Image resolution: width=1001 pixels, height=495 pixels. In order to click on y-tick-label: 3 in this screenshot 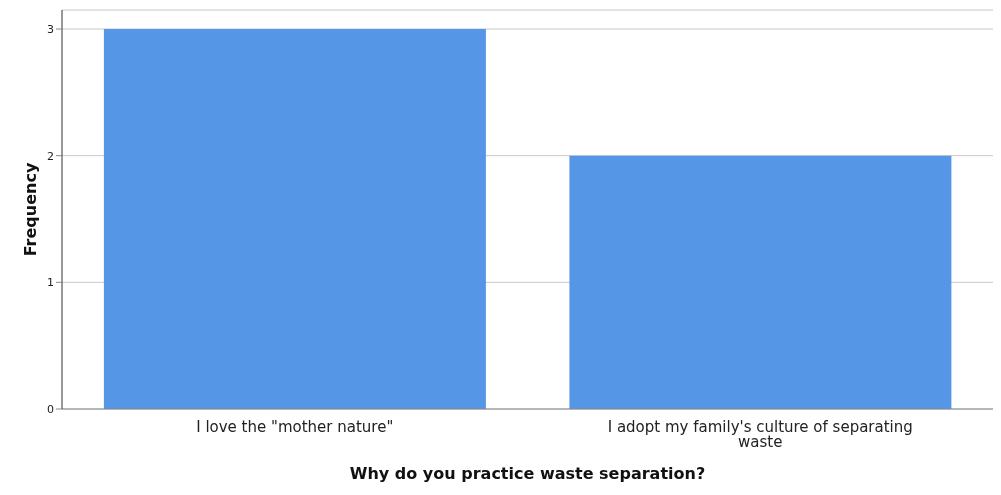, I will do `click(50, 29)`.